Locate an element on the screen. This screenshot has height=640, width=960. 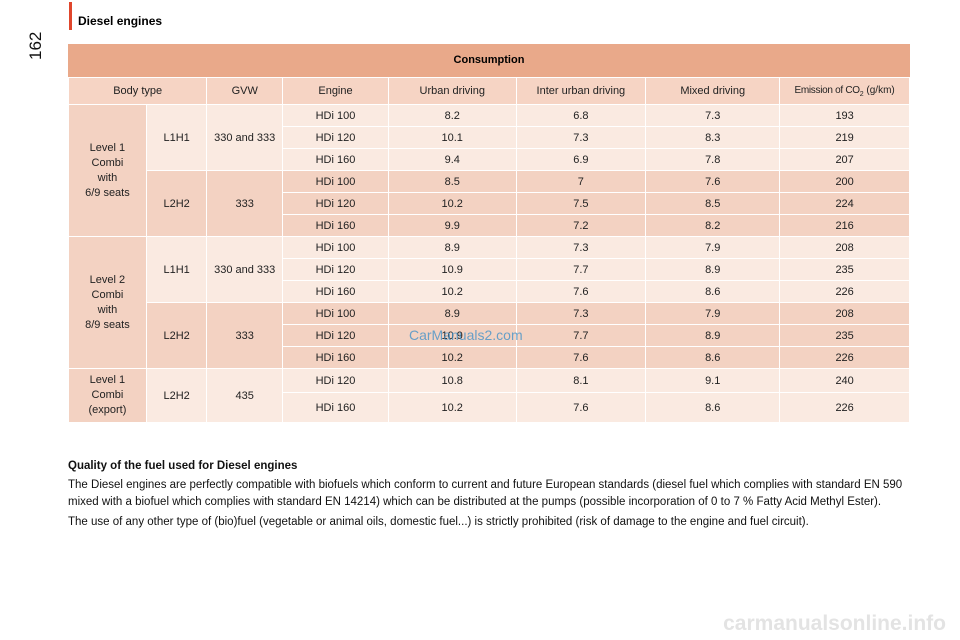
emission-unit: (g/km) is located at coordinates (879, 90).